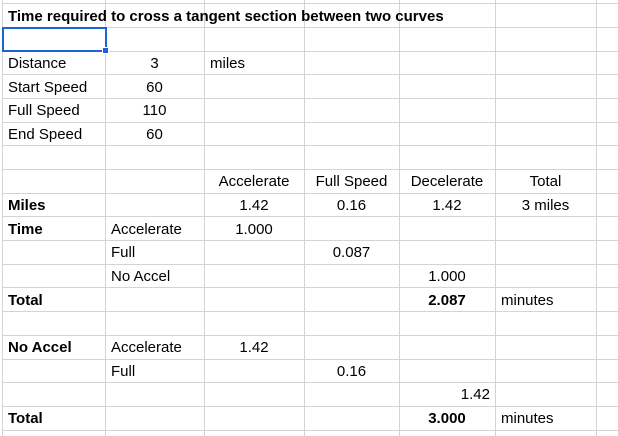 Image resolution: width=618 pixels, height=436 pixels. Describe the element at coordinates (25, 300) in the screenshot. I see `cell-time-total-label: Total` at that location.